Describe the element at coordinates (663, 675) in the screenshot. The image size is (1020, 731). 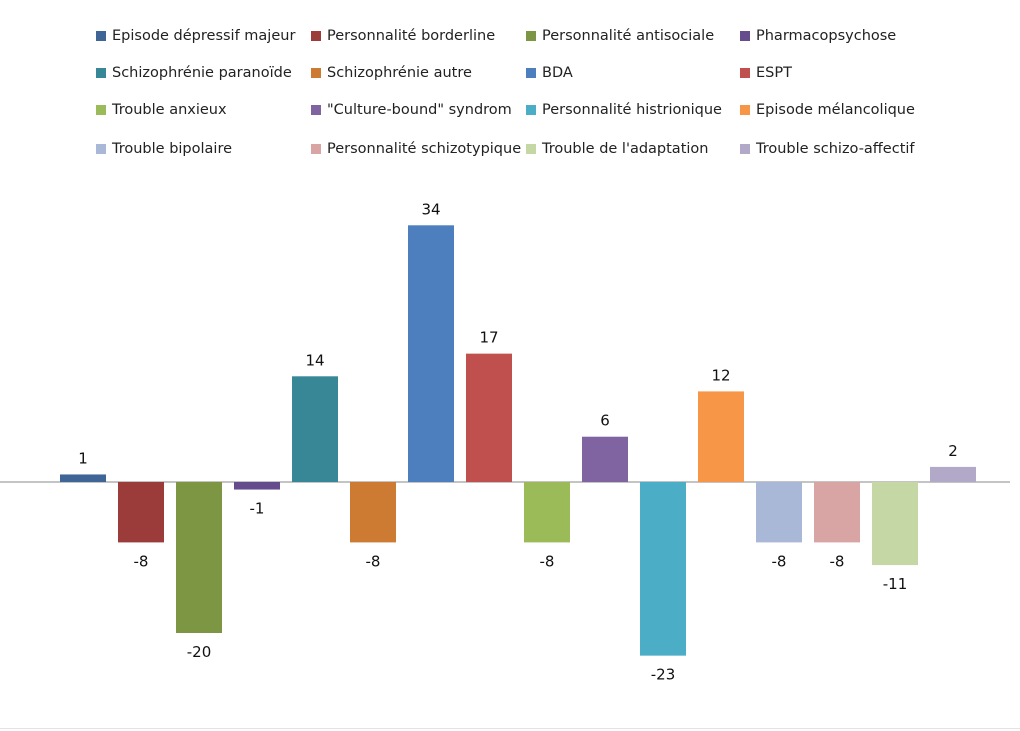
I see `data-label: -23` at that location.